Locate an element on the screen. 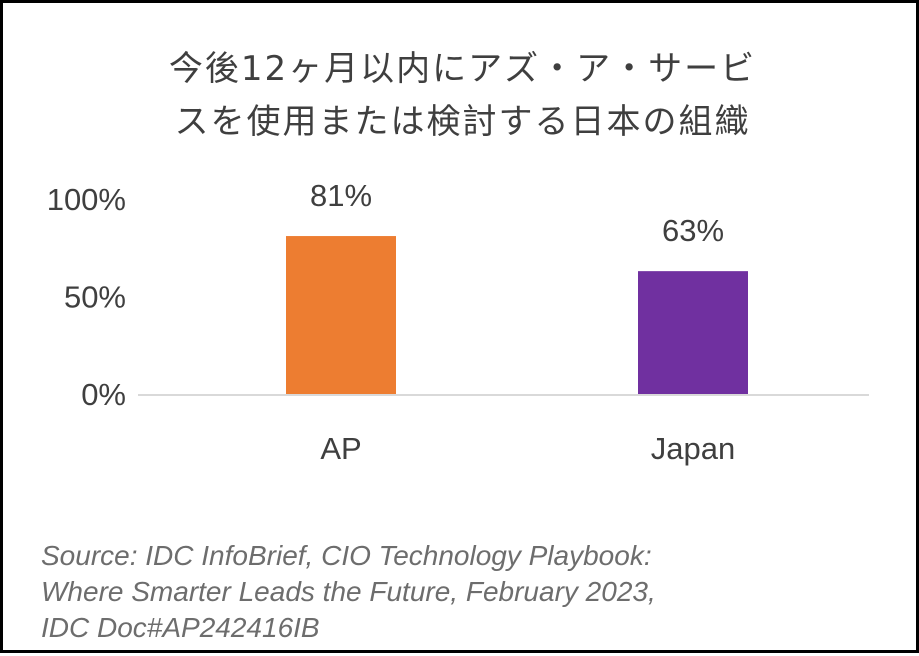 The width and height of the screenshot is (919, 656). source-line-3: IDC Doc#AP242416IB is located at coordinates (180, 627).